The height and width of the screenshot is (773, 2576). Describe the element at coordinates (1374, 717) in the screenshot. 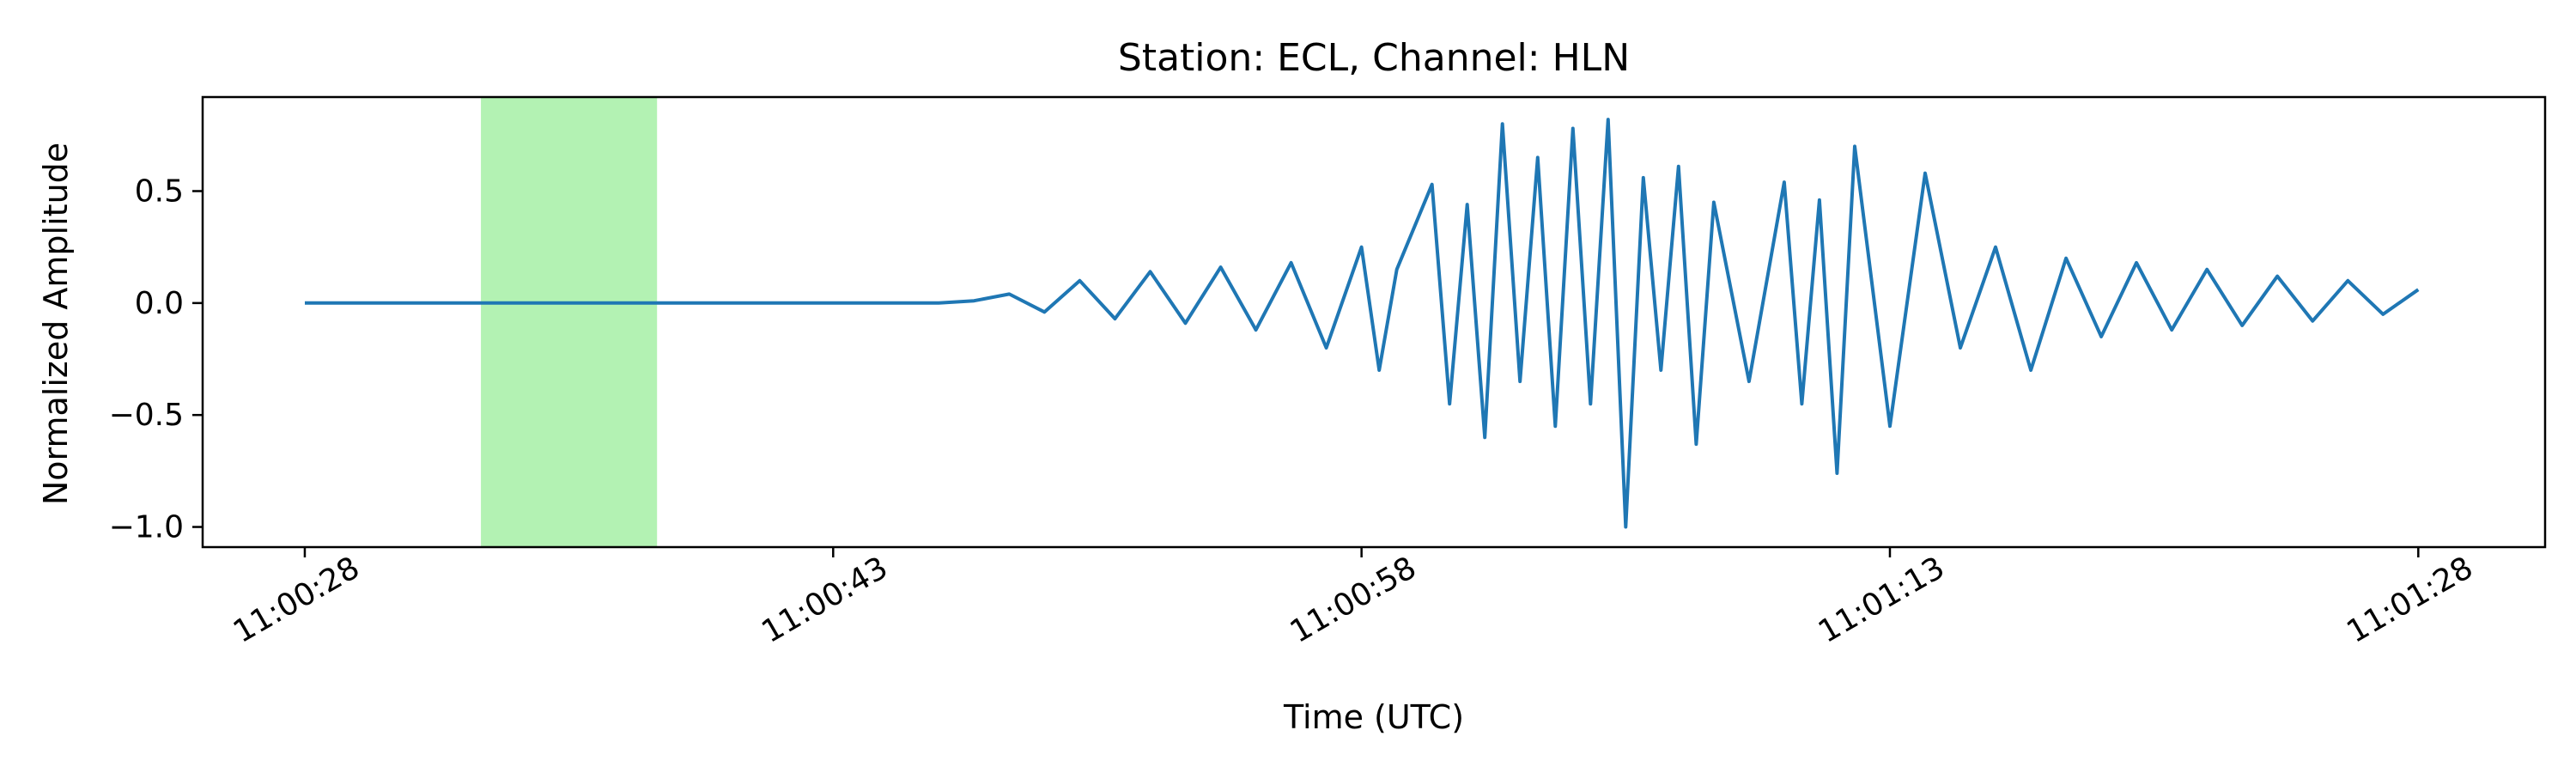

I see `x-axis-label: Time (UTC)` at that location.